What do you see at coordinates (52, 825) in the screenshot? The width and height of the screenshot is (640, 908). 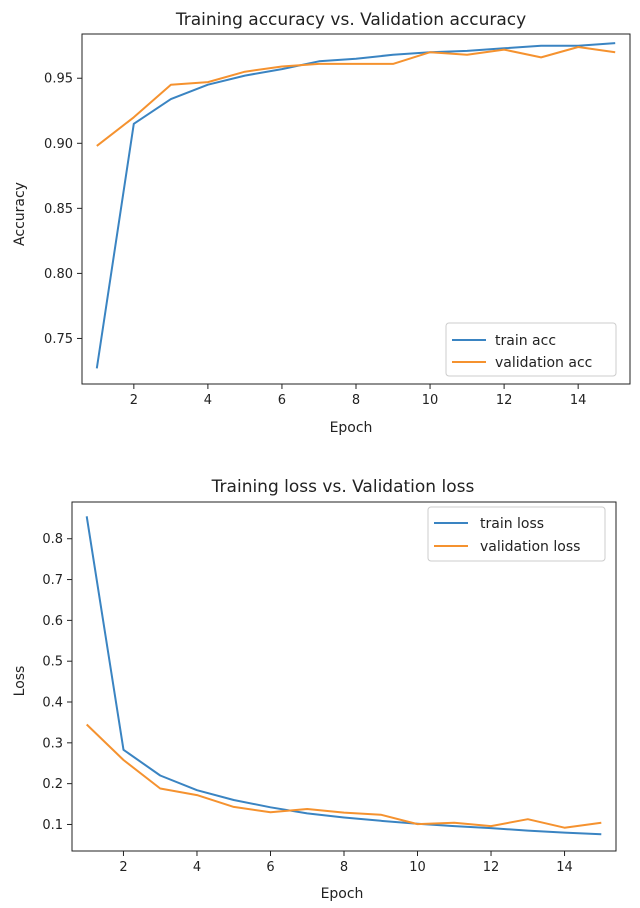 I see `loss-y-tick-label: 0.1` at bounding box center [52, 825].